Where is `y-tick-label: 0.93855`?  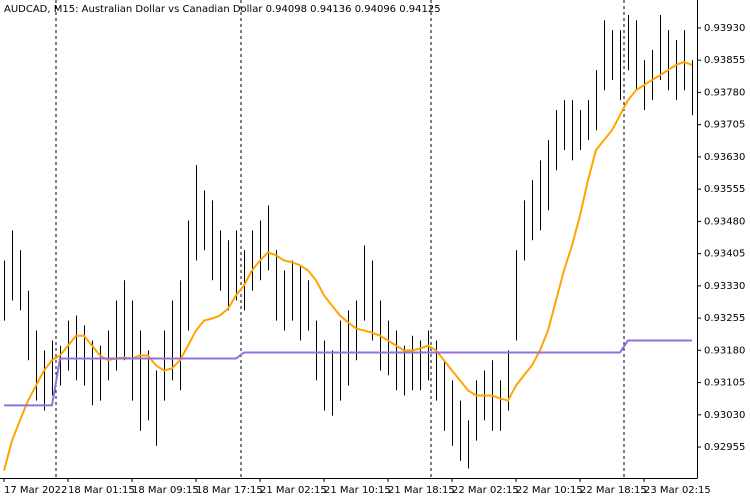 y-tick-label: 0.93855 is located at coordinates (724, 60).